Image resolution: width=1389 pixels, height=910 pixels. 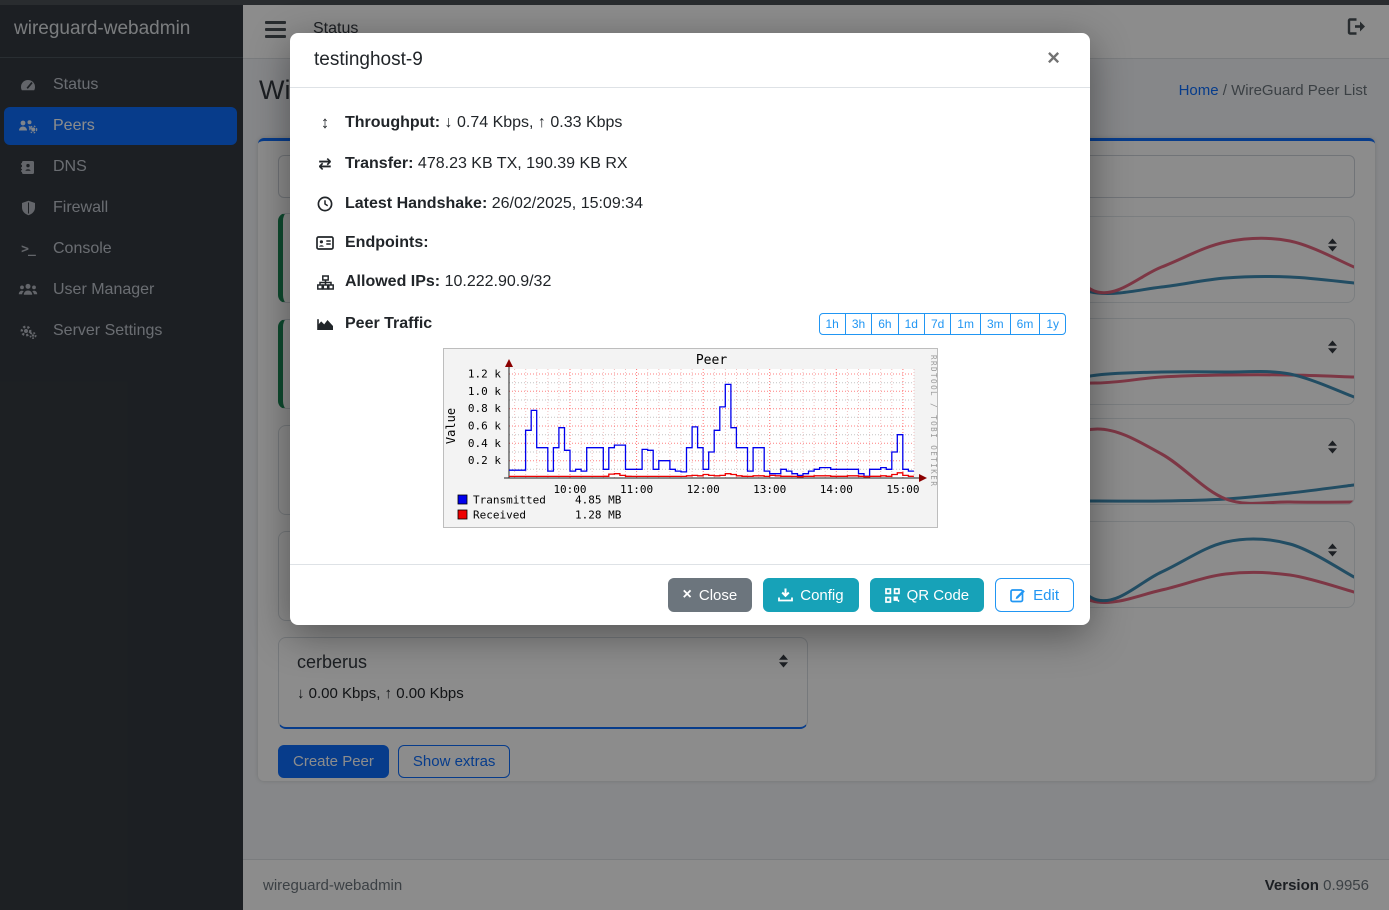 I want to click on time-range-button-1y: 1y, so click(x=1052, y=324).